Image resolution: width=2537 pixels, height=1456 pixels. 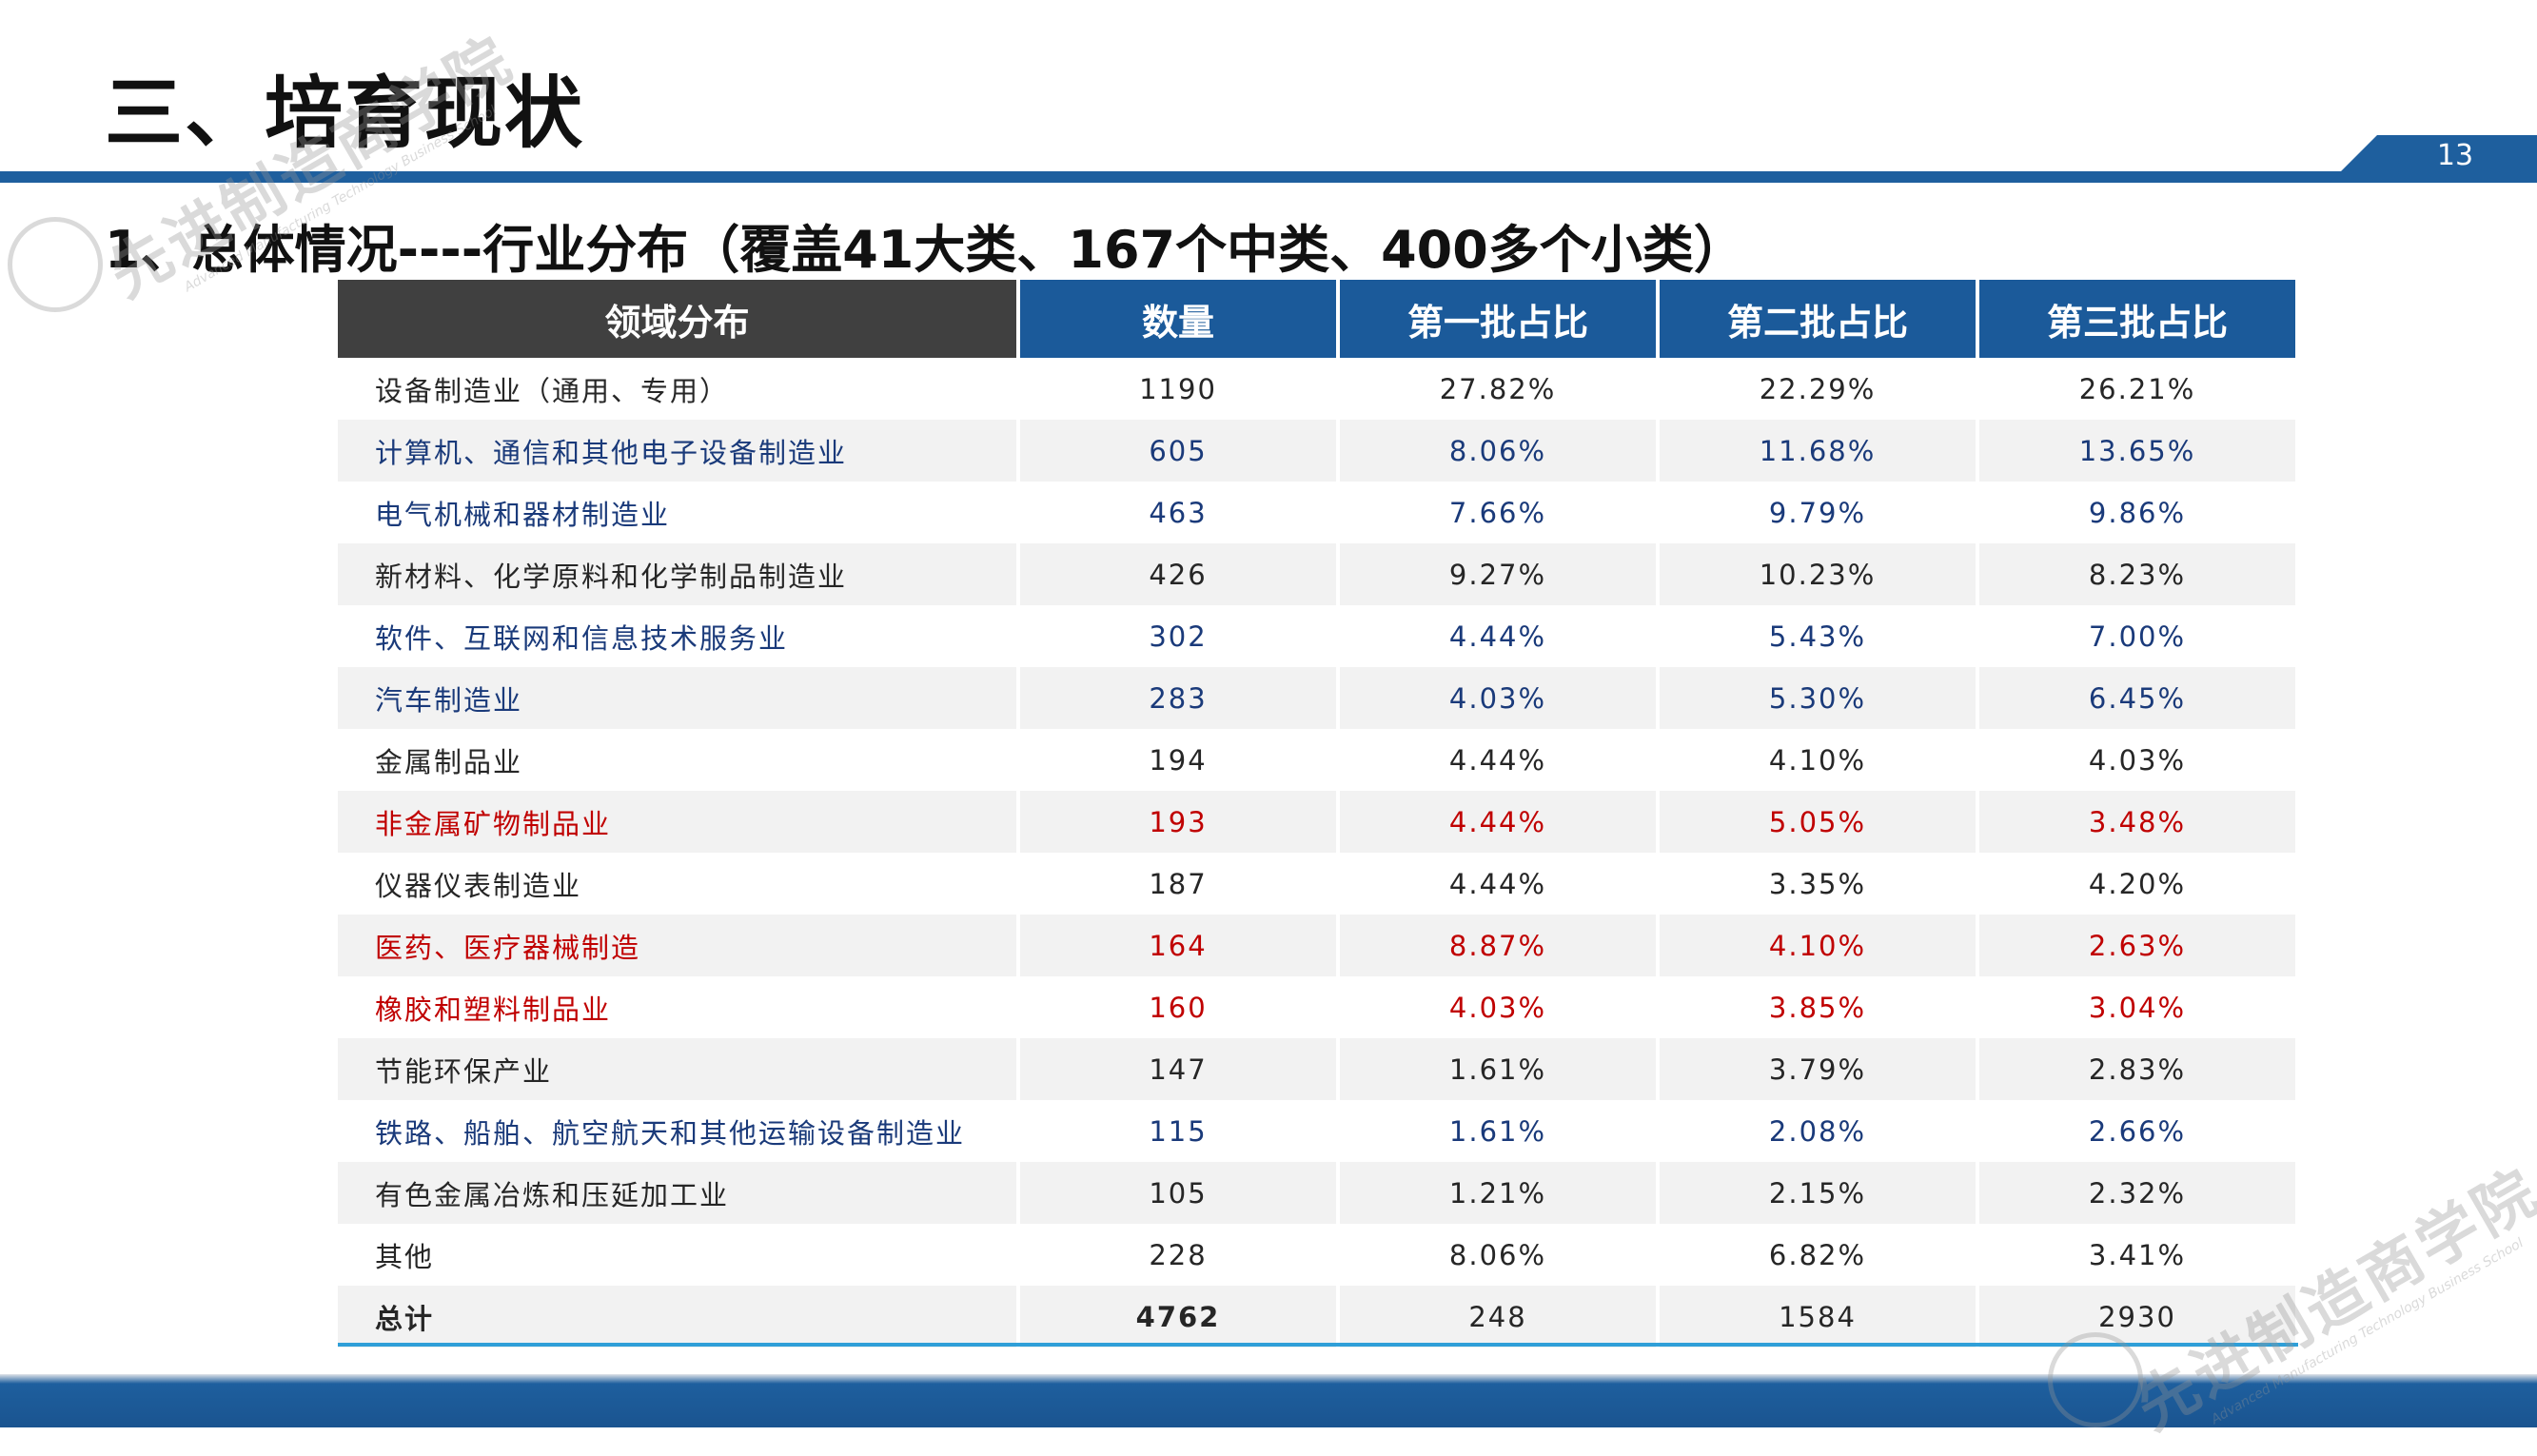 I want to click on row-name: 铁路、船舶、航空航天和其他运输设备制造业, so click(x=679, y=1131).